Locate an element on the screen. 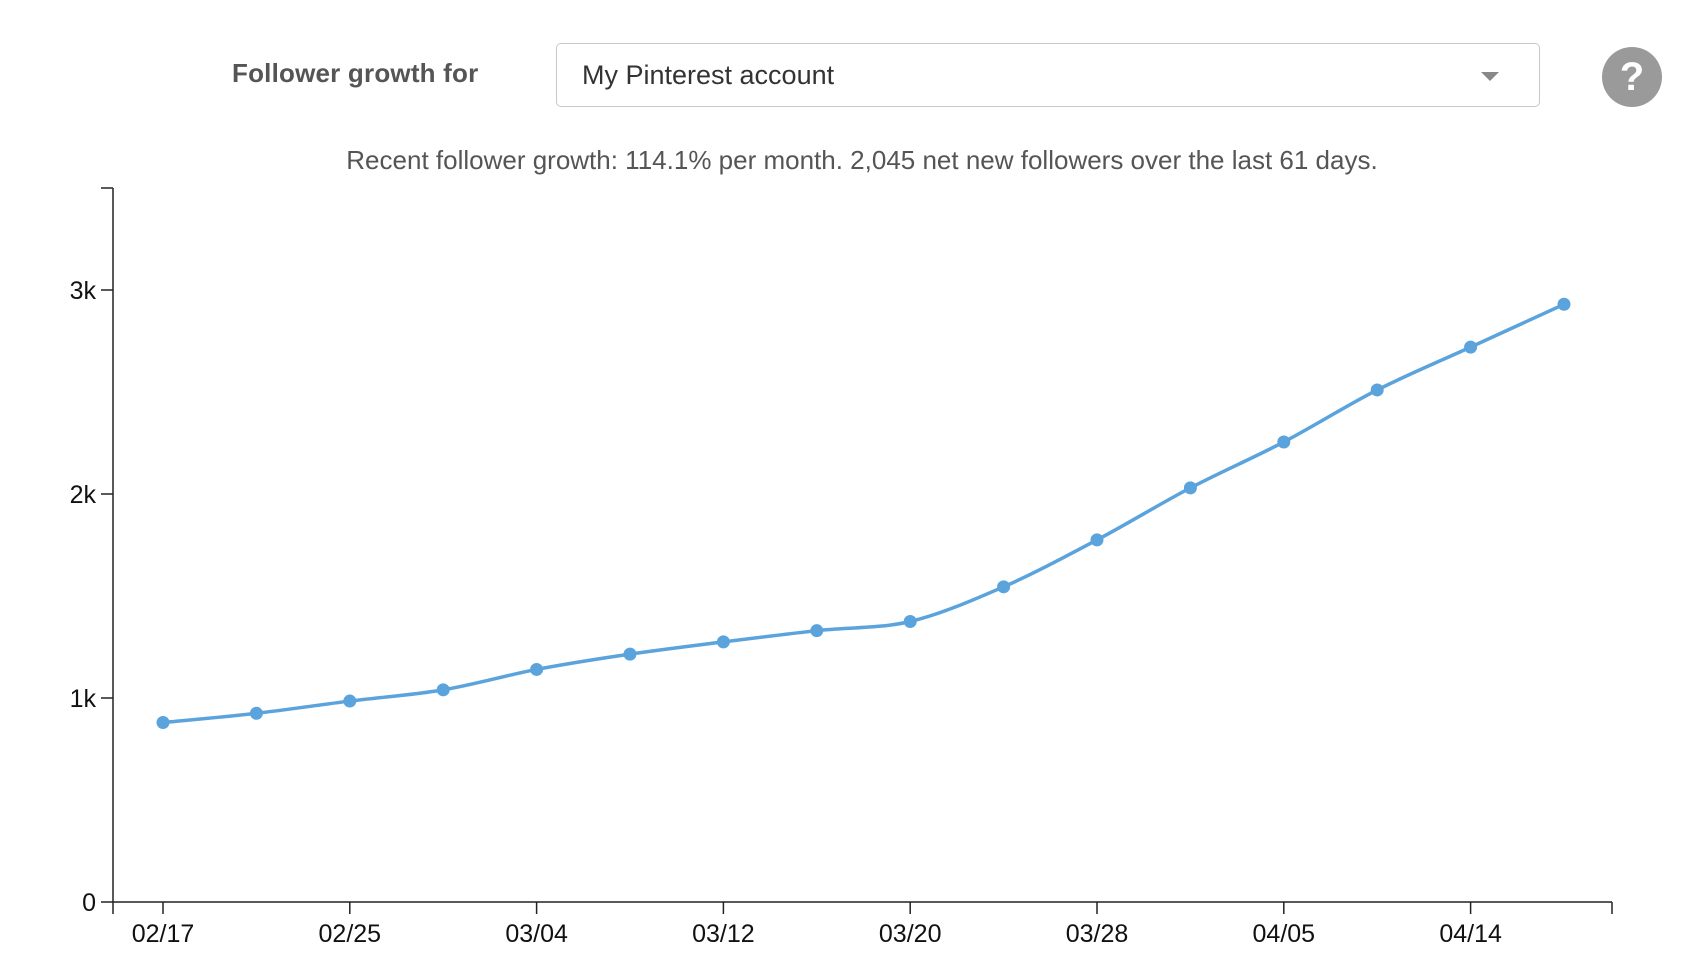 This screenshot has height=968, width=1686. x-tick-label: 03/12 is located at coordinates (723, 934).